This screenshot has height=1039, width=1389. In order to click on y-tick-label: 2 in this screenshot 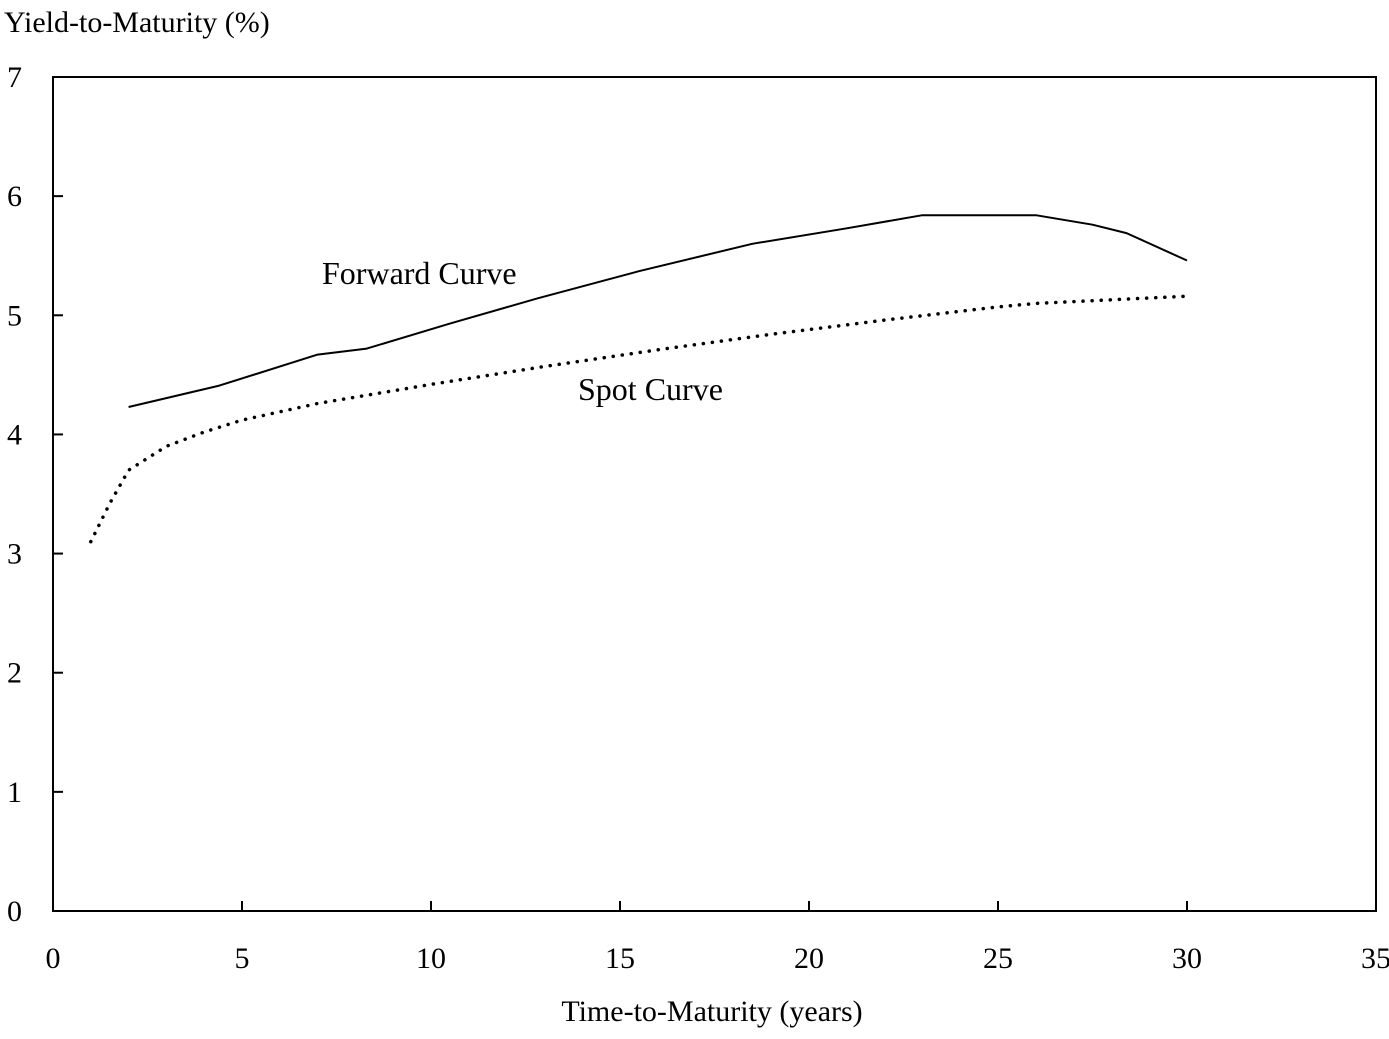, I will do `click(14, 673)`.